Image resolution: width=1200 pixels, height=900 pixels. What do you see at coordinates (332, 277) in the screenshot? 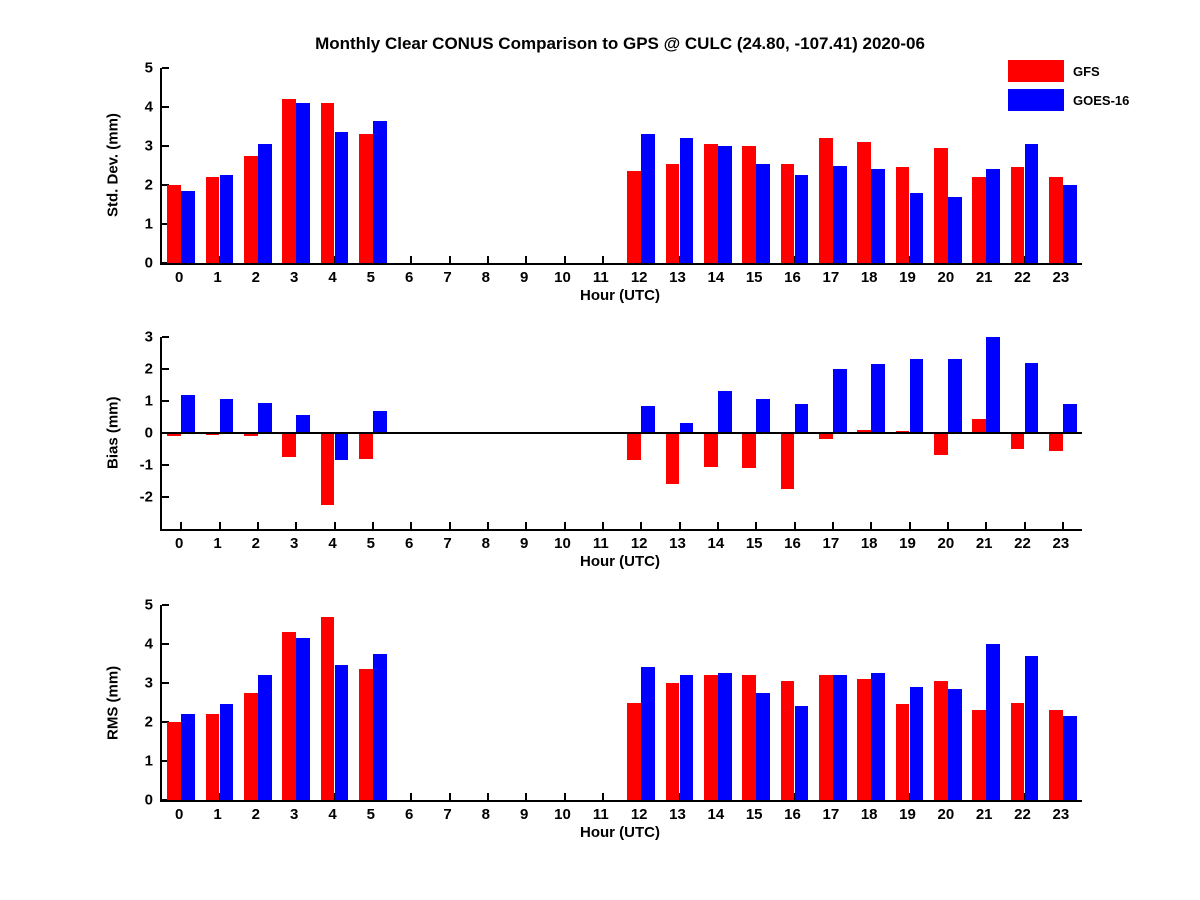
I see `x-tick-label: 4` at bounding box center [332, 277].